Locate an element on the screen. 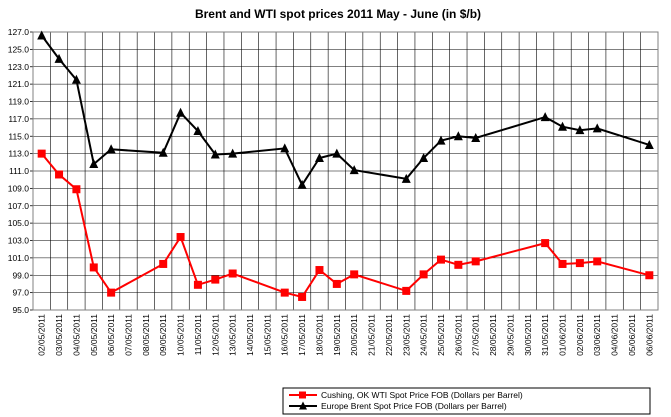  x-tick-label: 20/05/2011 is located at coordinates (354, 335).